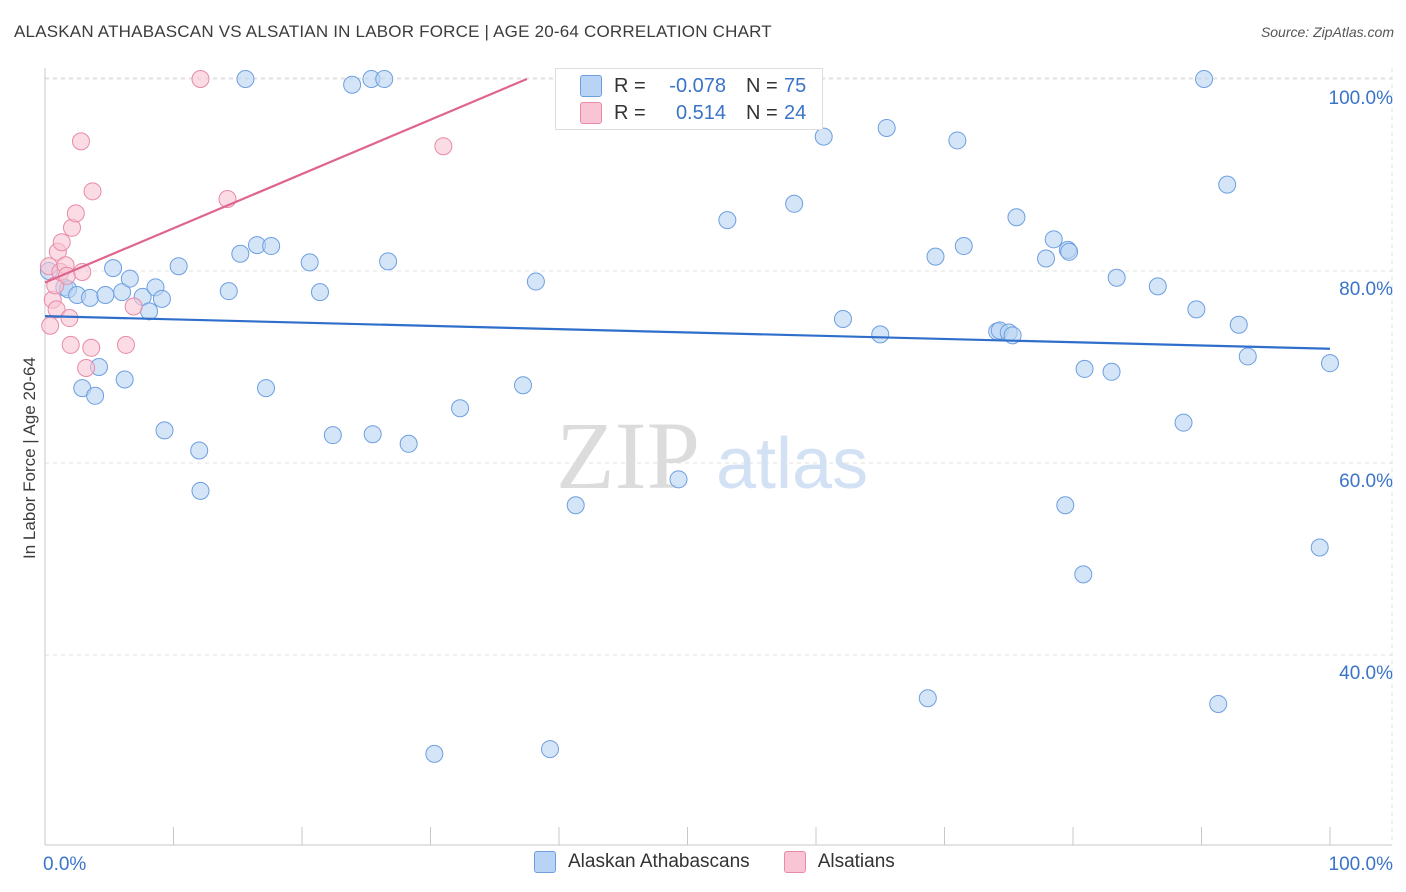 This screenshot has width=1406, height=892. What do you see at coordinates (700, 112) in the screenshot?
I see `r-value: 0.514` at bounding box center [700, 112].